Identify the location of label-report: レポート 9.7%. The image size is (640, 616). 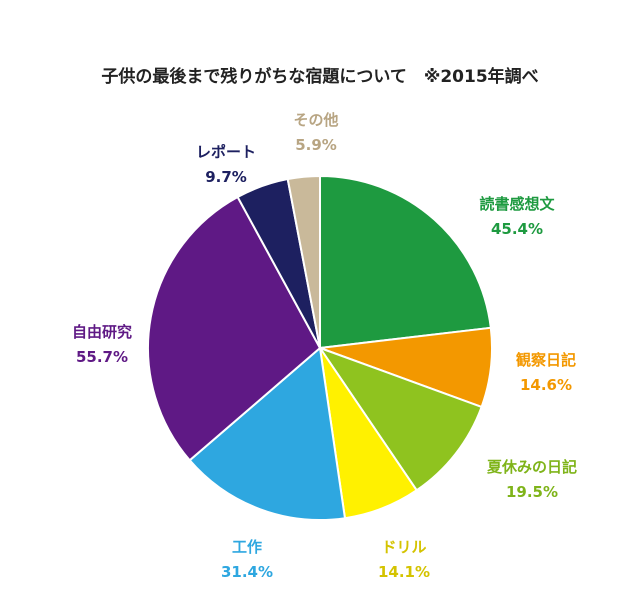
(226, 164).